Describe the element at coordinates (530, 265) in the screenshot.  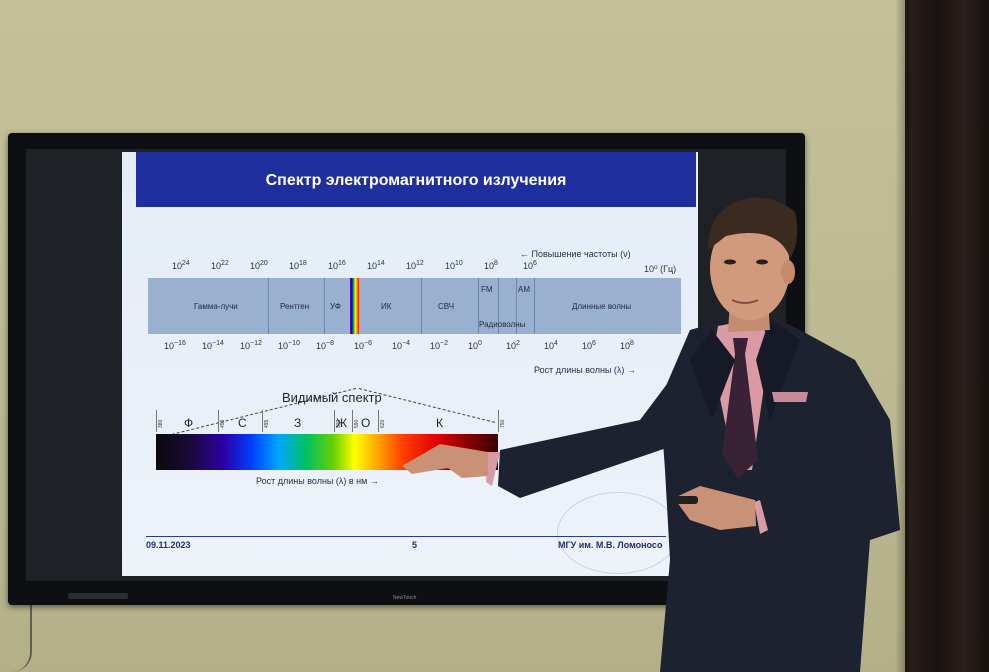
I see `frequency-tick-label: 10⁶` at that location.